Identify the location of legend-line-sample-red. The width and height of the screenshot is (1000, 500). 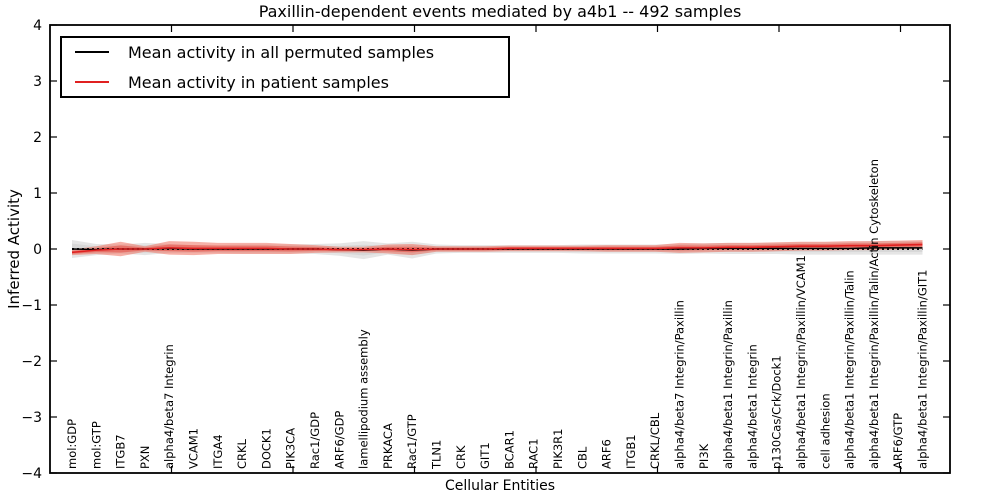
(92, 82).